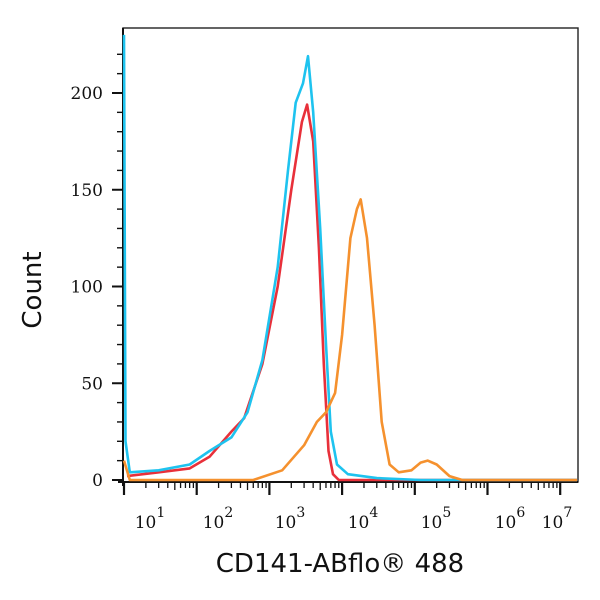 The height and width of the screenshot is (600, 600). I want to click on y-tick-label: 50, so click(92, 384).